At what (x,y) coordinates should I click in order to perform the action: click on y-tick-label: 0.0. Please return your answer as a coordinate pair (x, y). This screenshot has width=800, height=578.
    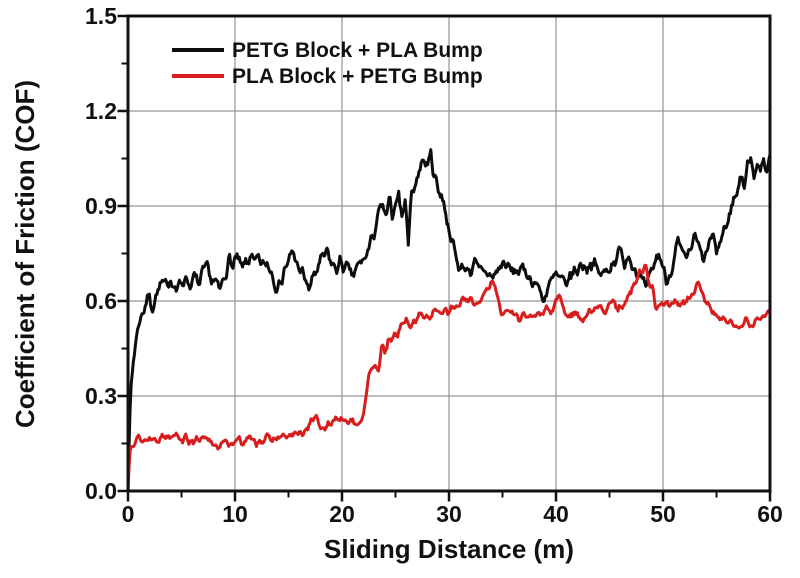
    Looking at the image, I should click on (101, 491).